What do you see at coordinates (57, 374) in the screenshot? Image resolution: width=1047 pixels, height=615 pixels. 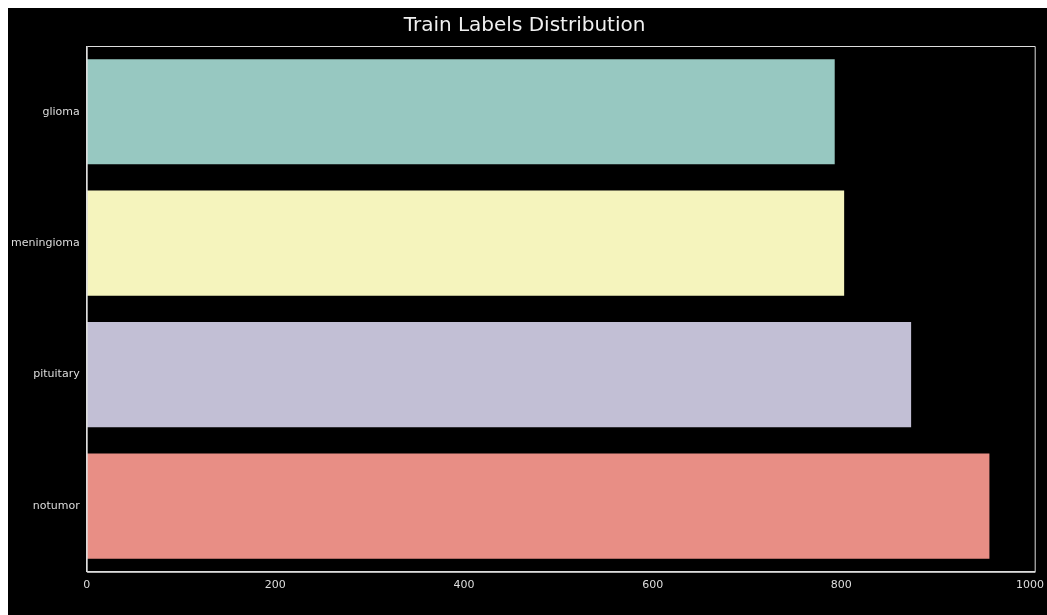 I see `y-tick-label: pituitary` at bounding box center [57, 374].